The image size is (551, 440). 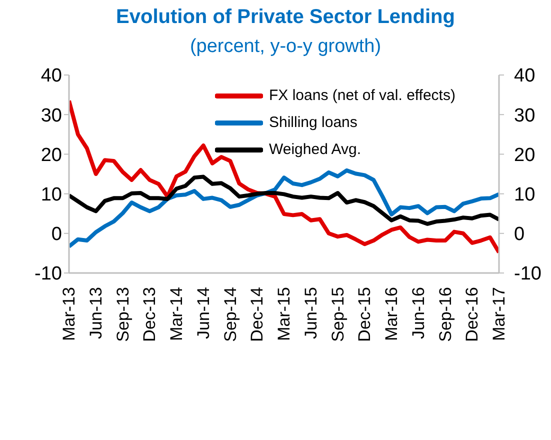 I want to click on y2-tick-label: 30, so click(x=525, y=115).